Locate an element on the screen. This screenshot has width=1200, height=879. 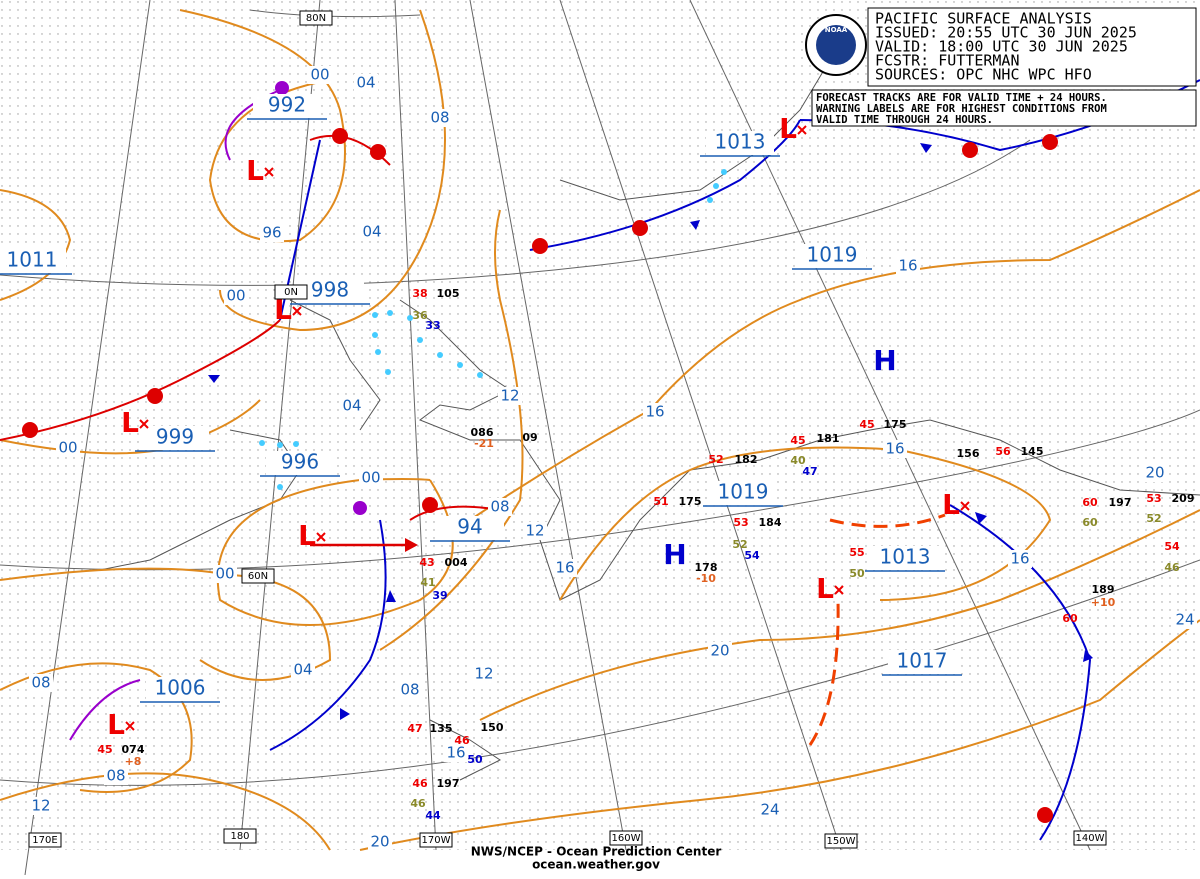
header-title: PACIFIC SURFACE ANALYSIS is located at coordinates (983, 19).